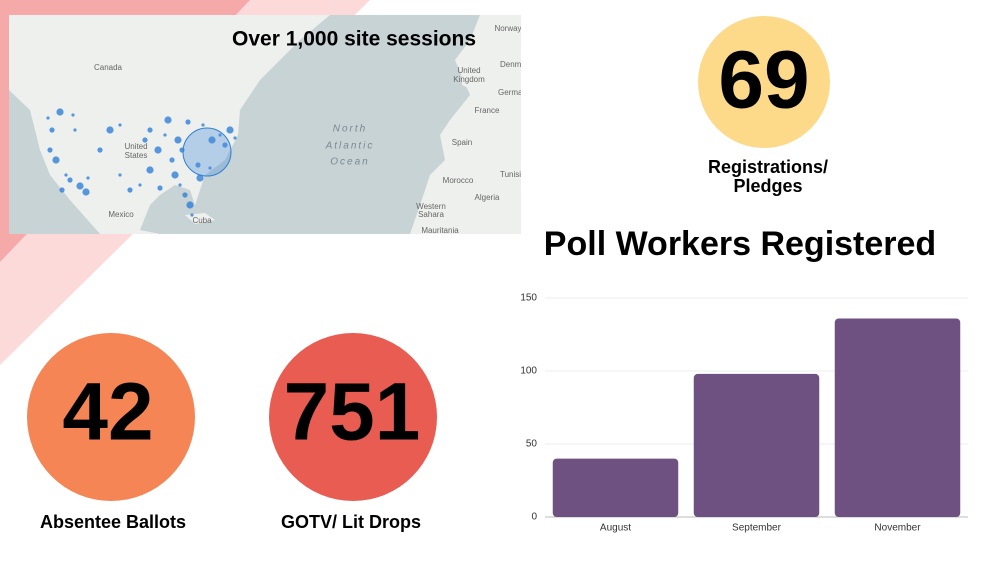 Image resolution: width=1000 pixels, height=562 pixels. Describe the element at coordinates (141, 162) in the screenshot. I see `map-dots` at that location.